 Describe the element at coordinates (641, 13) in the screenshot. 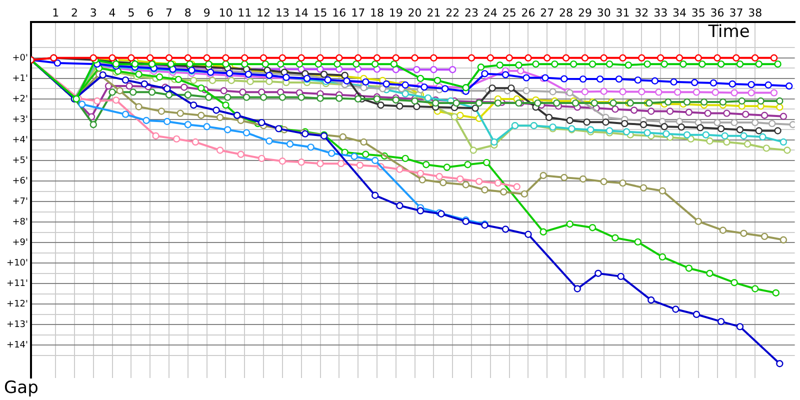

I see `x-tick-label: 32` at that location.